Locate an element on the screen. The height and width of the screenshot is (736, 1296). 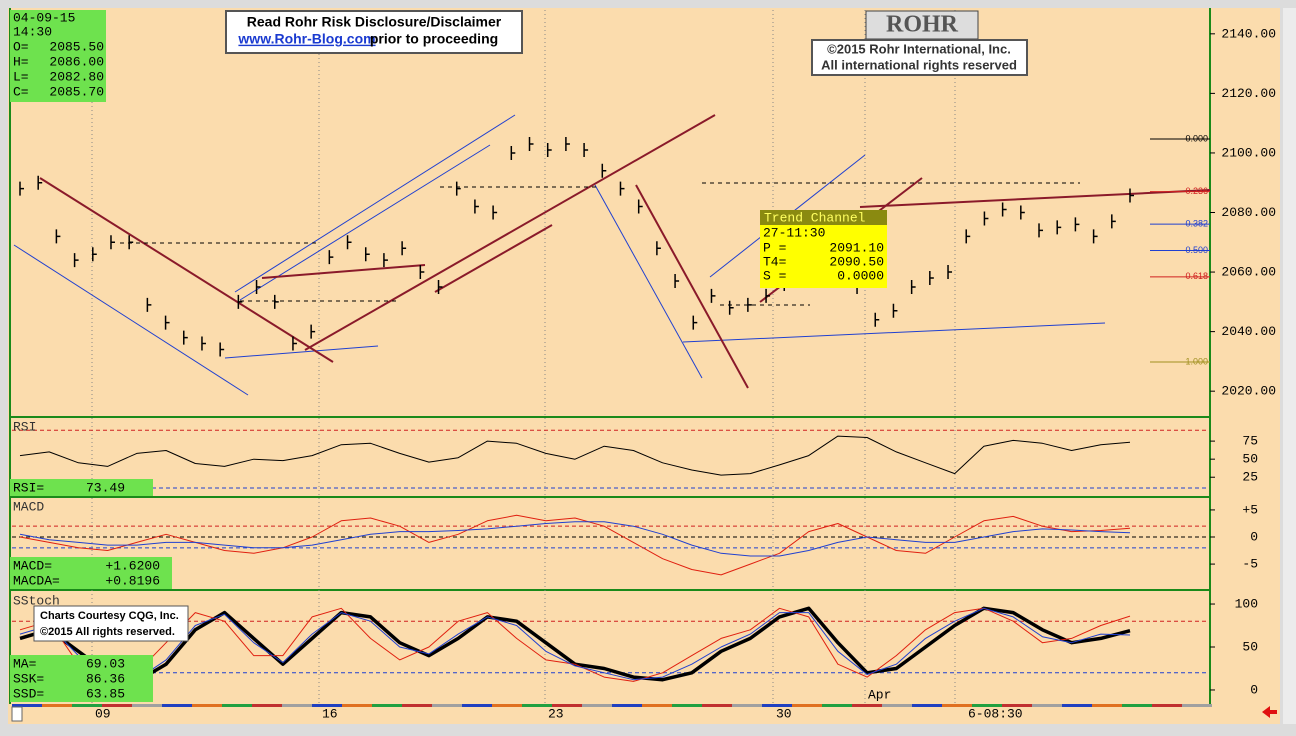
trend-title: Trend Channel is located at coordinates (815, 217).